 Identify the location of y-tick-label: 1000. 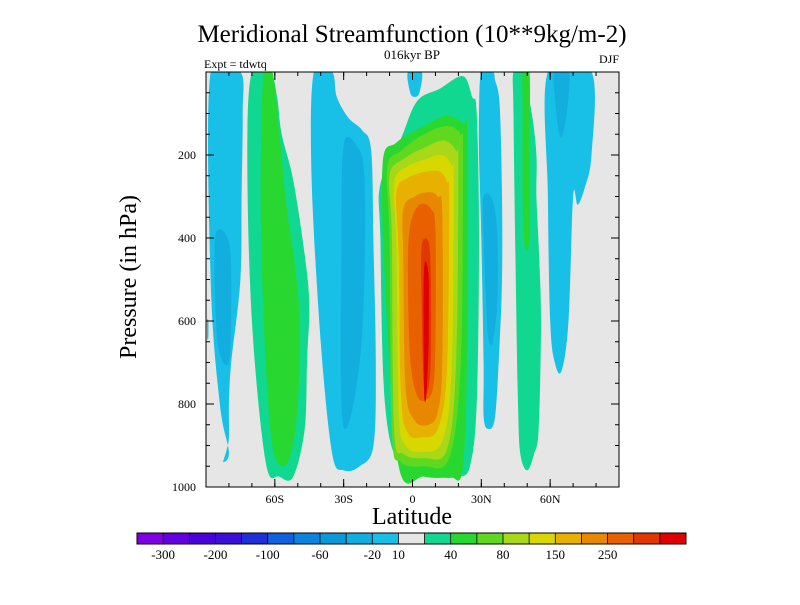
(184, 487).